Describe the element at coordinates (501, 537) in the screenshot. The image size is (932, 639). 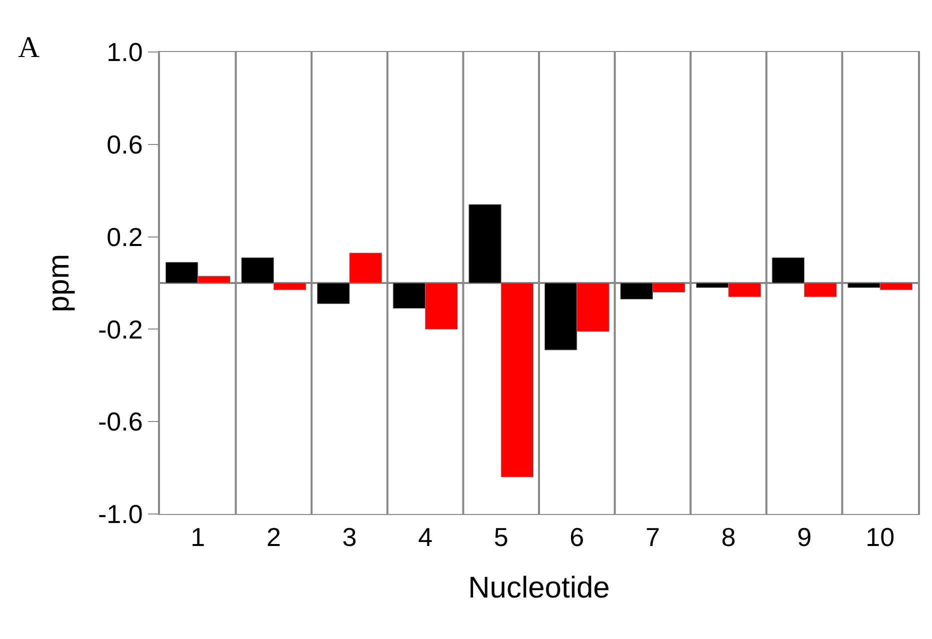
I see `x-tick-label: 5` at that location.